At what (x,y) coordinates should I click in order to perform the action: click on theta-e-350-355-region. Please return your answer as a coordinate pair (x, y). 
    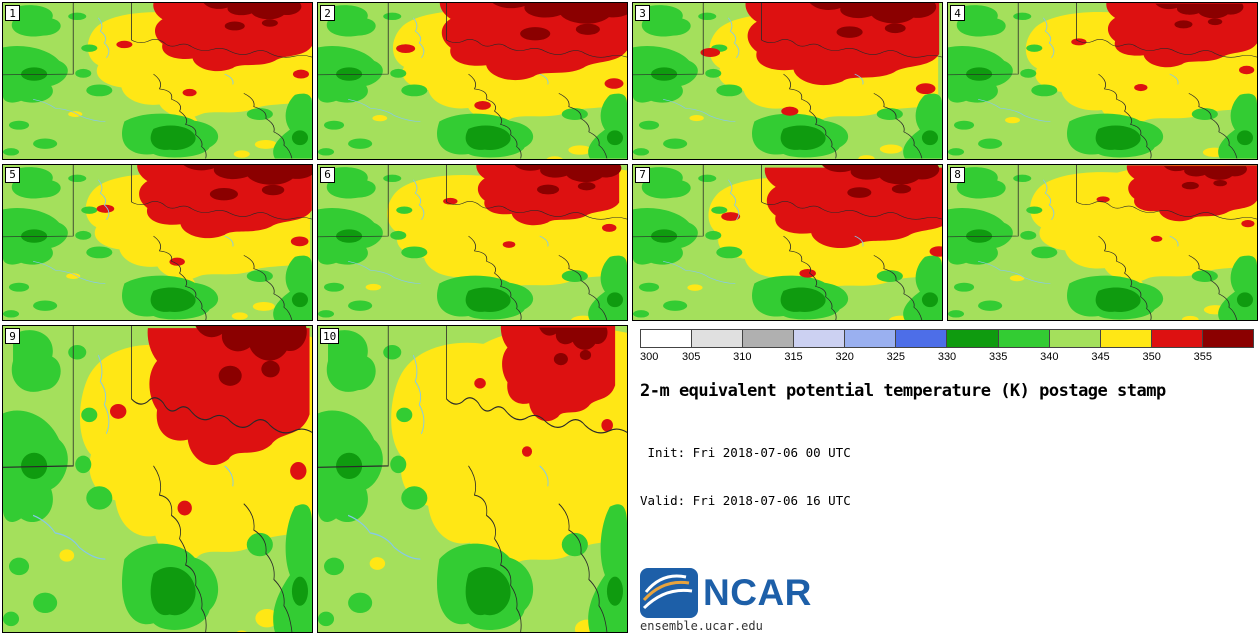
    Looking at the image, I should click on (820, 59).